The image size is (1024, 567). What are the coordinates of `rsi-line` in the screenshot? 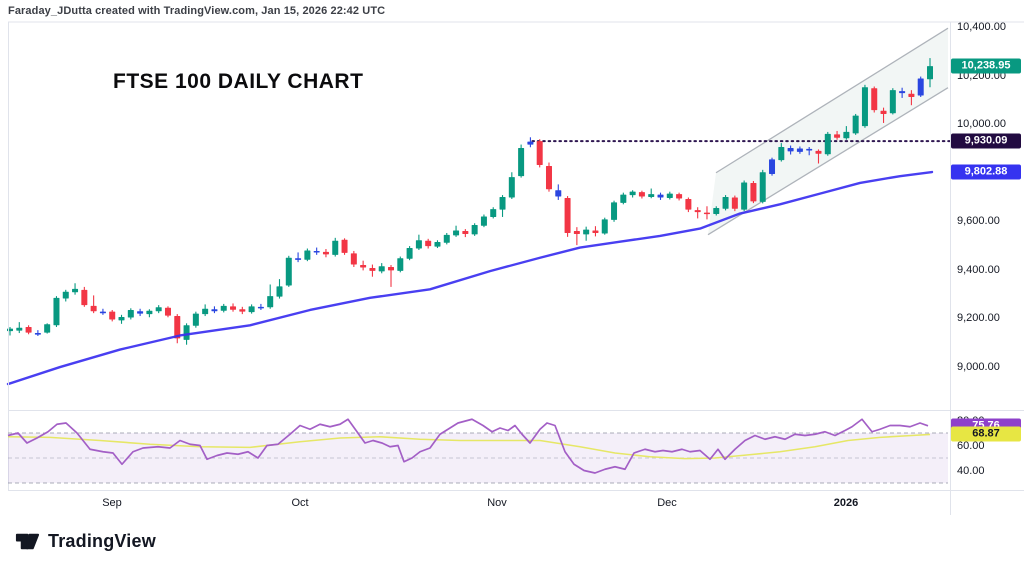 It's located at (468, 446).